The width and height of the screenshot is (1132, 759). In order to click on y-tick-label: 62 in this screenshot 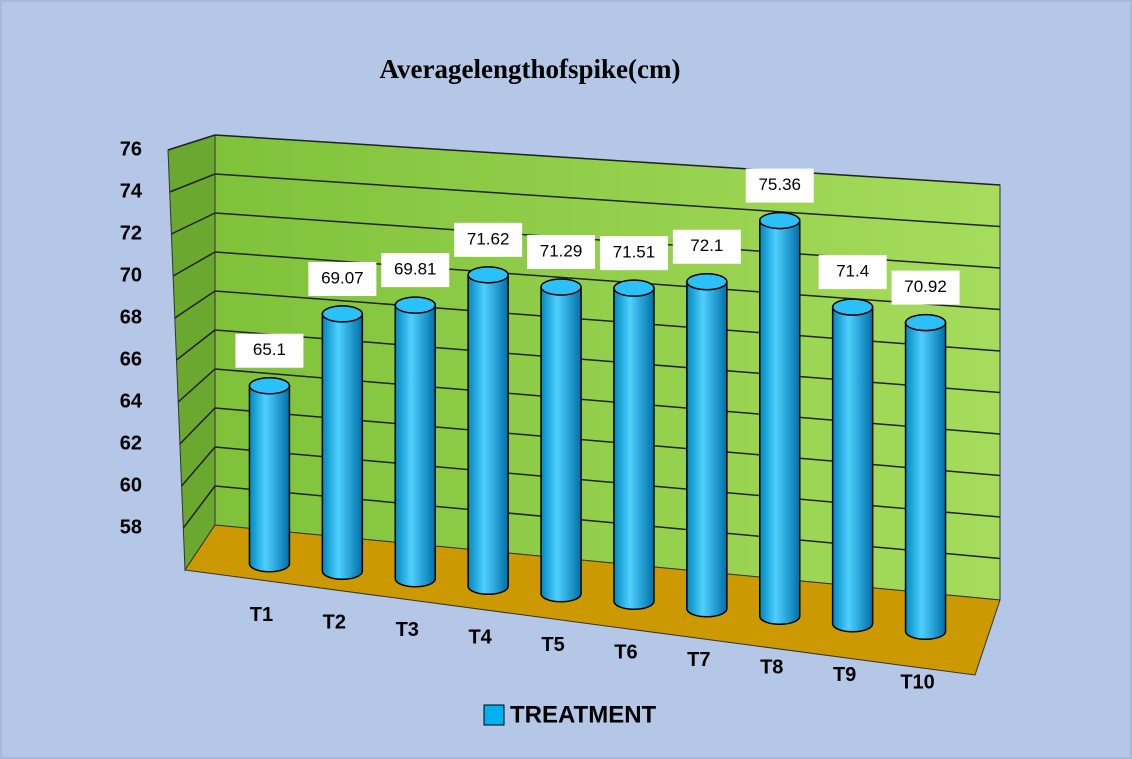, I will do `click(131, 443)`.